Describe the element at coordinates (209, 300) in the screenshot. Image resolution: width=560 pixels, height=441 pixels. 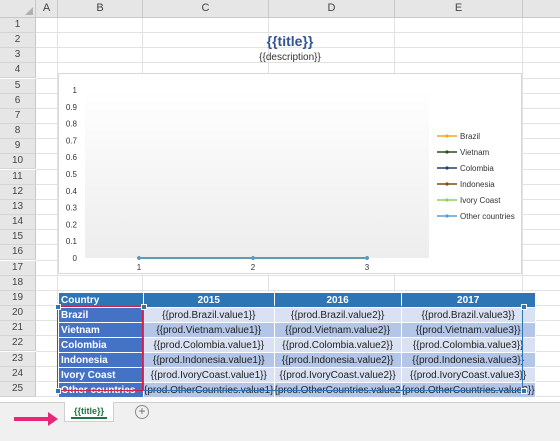
I see `header-2015: 2015` at that location.